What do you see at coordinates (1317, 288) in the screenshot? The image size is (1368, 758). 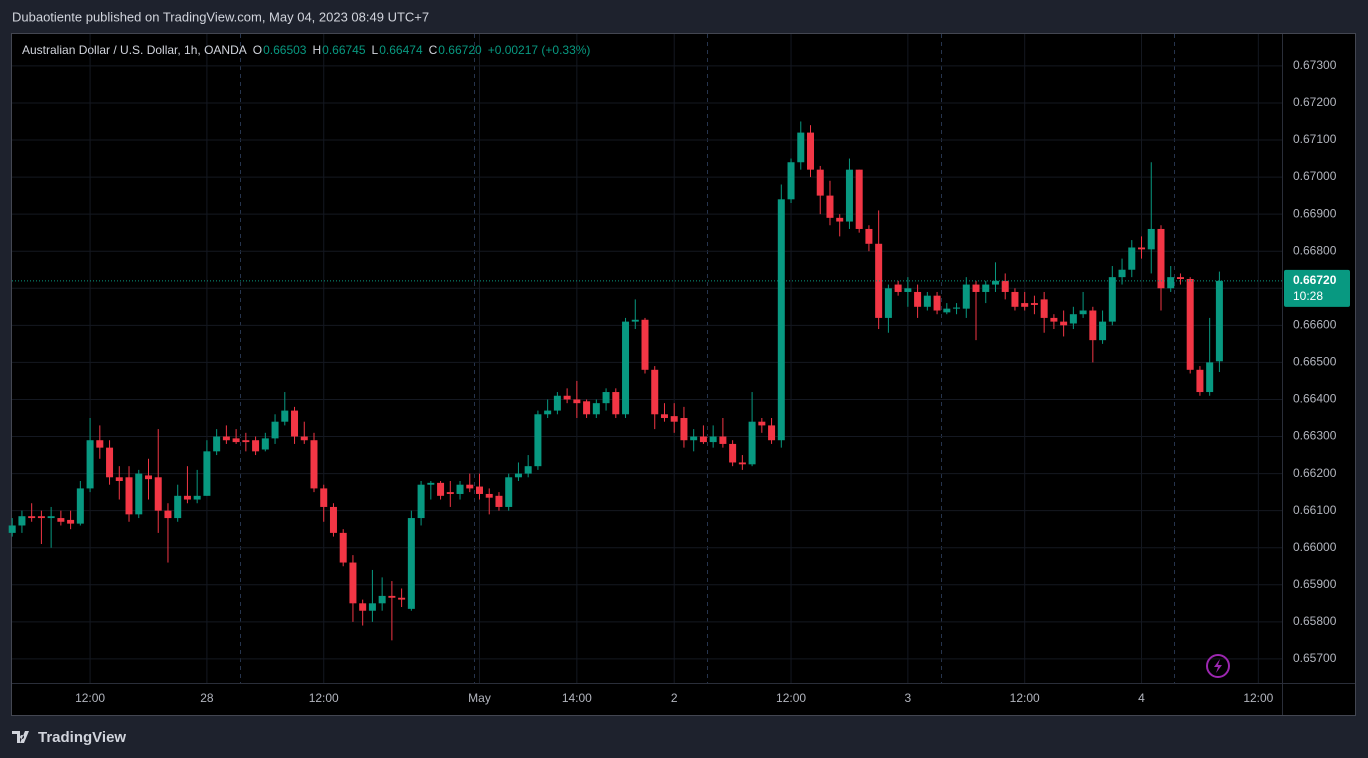 I see `last-price-box` at bounding box center [1317, 288].